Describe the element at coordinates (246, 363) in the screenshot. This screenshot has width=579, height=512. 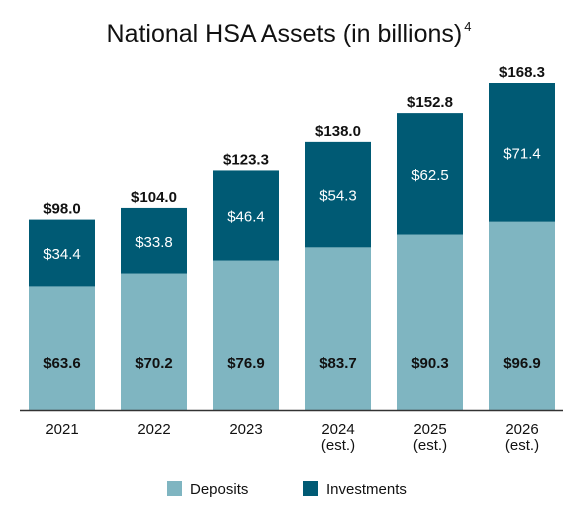
I see `deposits-value-label: $76.9` at that location.